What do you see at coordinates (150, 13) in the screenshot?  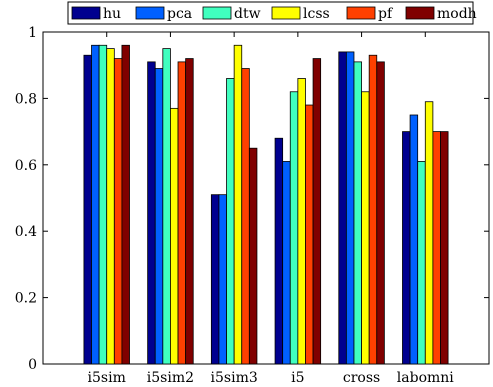 I see `legend-swatch-pca` at bounding box center [150, 13].